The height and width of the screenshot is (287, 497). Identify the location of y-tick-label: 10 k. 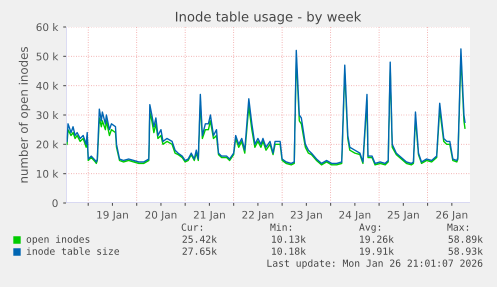
(47, 174).